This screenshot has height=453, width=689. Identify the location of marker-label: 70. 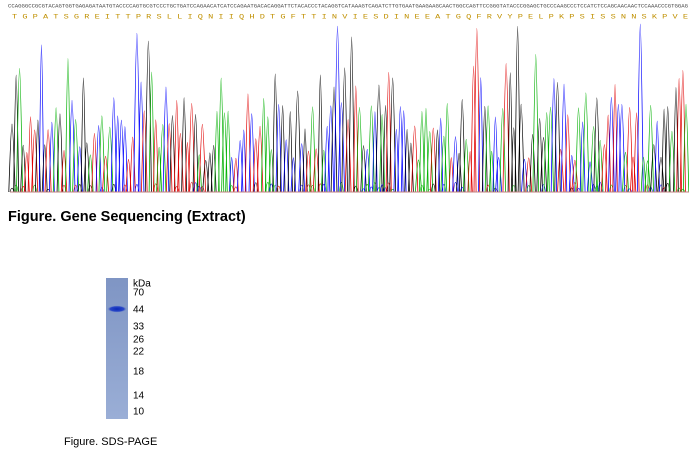
(139, 293).